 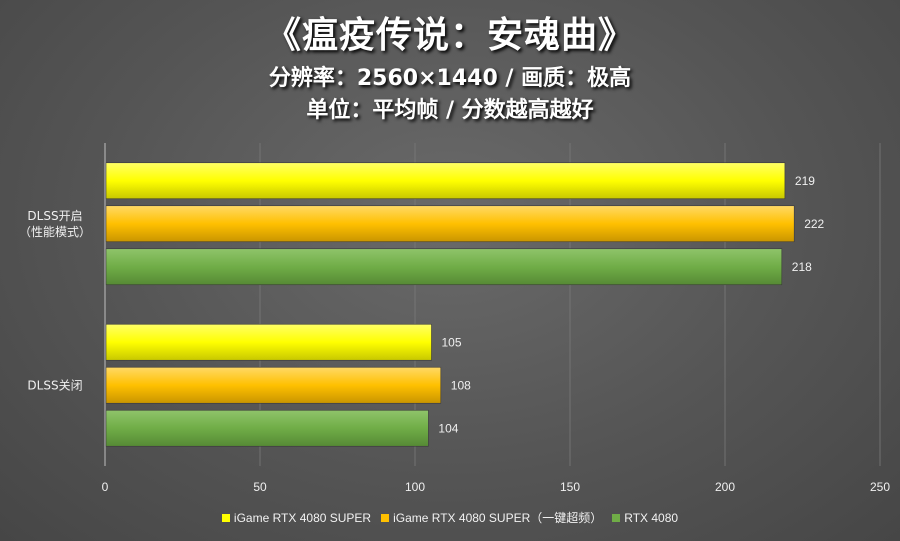 What do you see at coordinates (450, 110) in the screenshot?
I see `chart-subtitle-unit: 单位：平均帧 / 分数越高越好` at bounding box center [450, 110].